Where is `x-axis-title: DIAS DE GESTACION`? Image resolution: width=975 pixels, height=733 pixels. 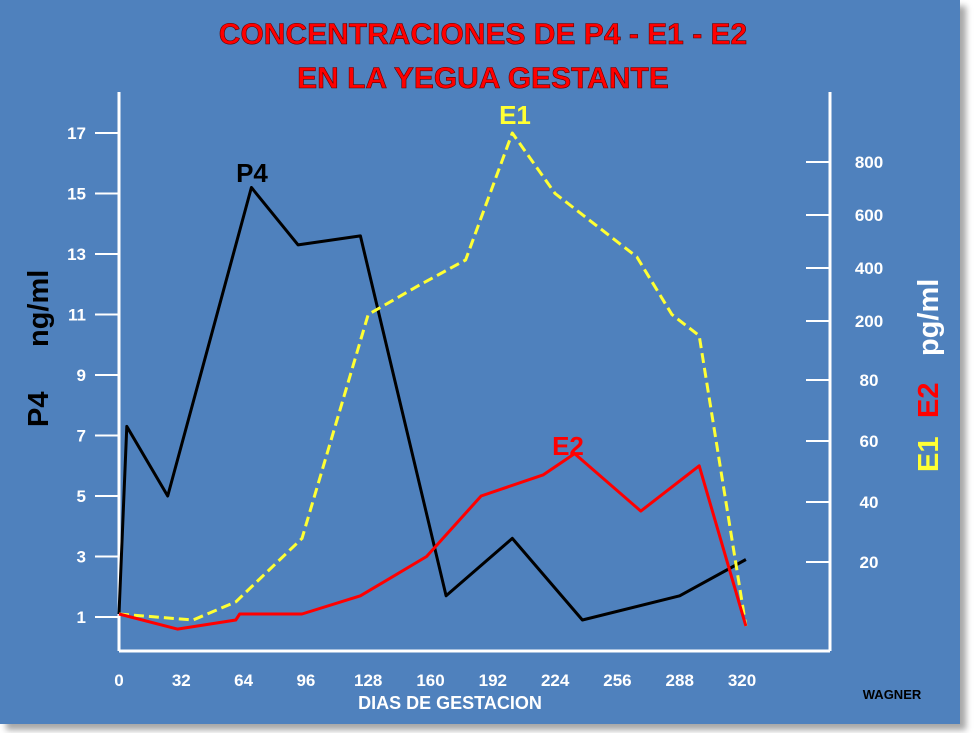
x-axis-title: DIAS DE GESTACION is located at coordinates (450, 703).